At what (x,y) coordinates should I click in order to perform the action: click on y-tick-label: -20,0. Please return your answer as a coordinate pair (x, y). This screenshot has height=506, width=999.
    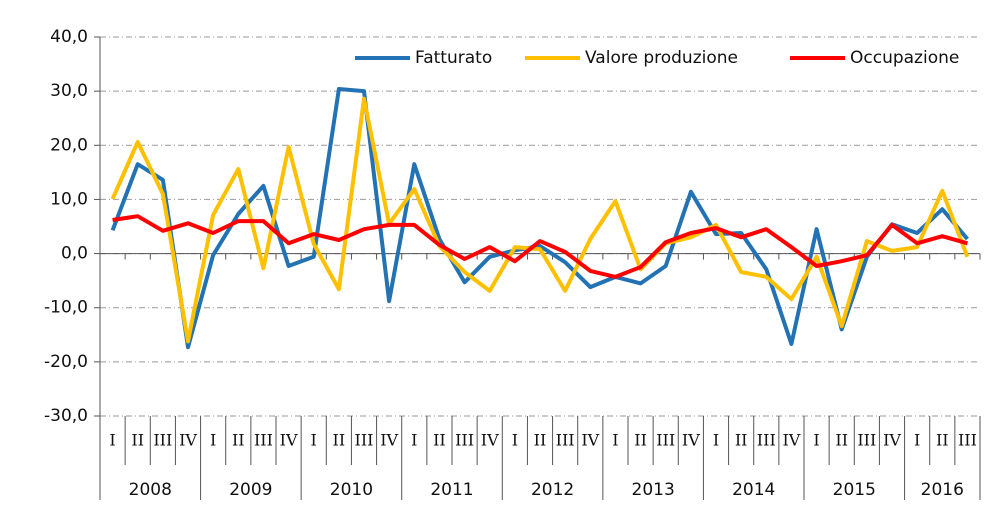
    Looking at the image, I should click on (66, 362).